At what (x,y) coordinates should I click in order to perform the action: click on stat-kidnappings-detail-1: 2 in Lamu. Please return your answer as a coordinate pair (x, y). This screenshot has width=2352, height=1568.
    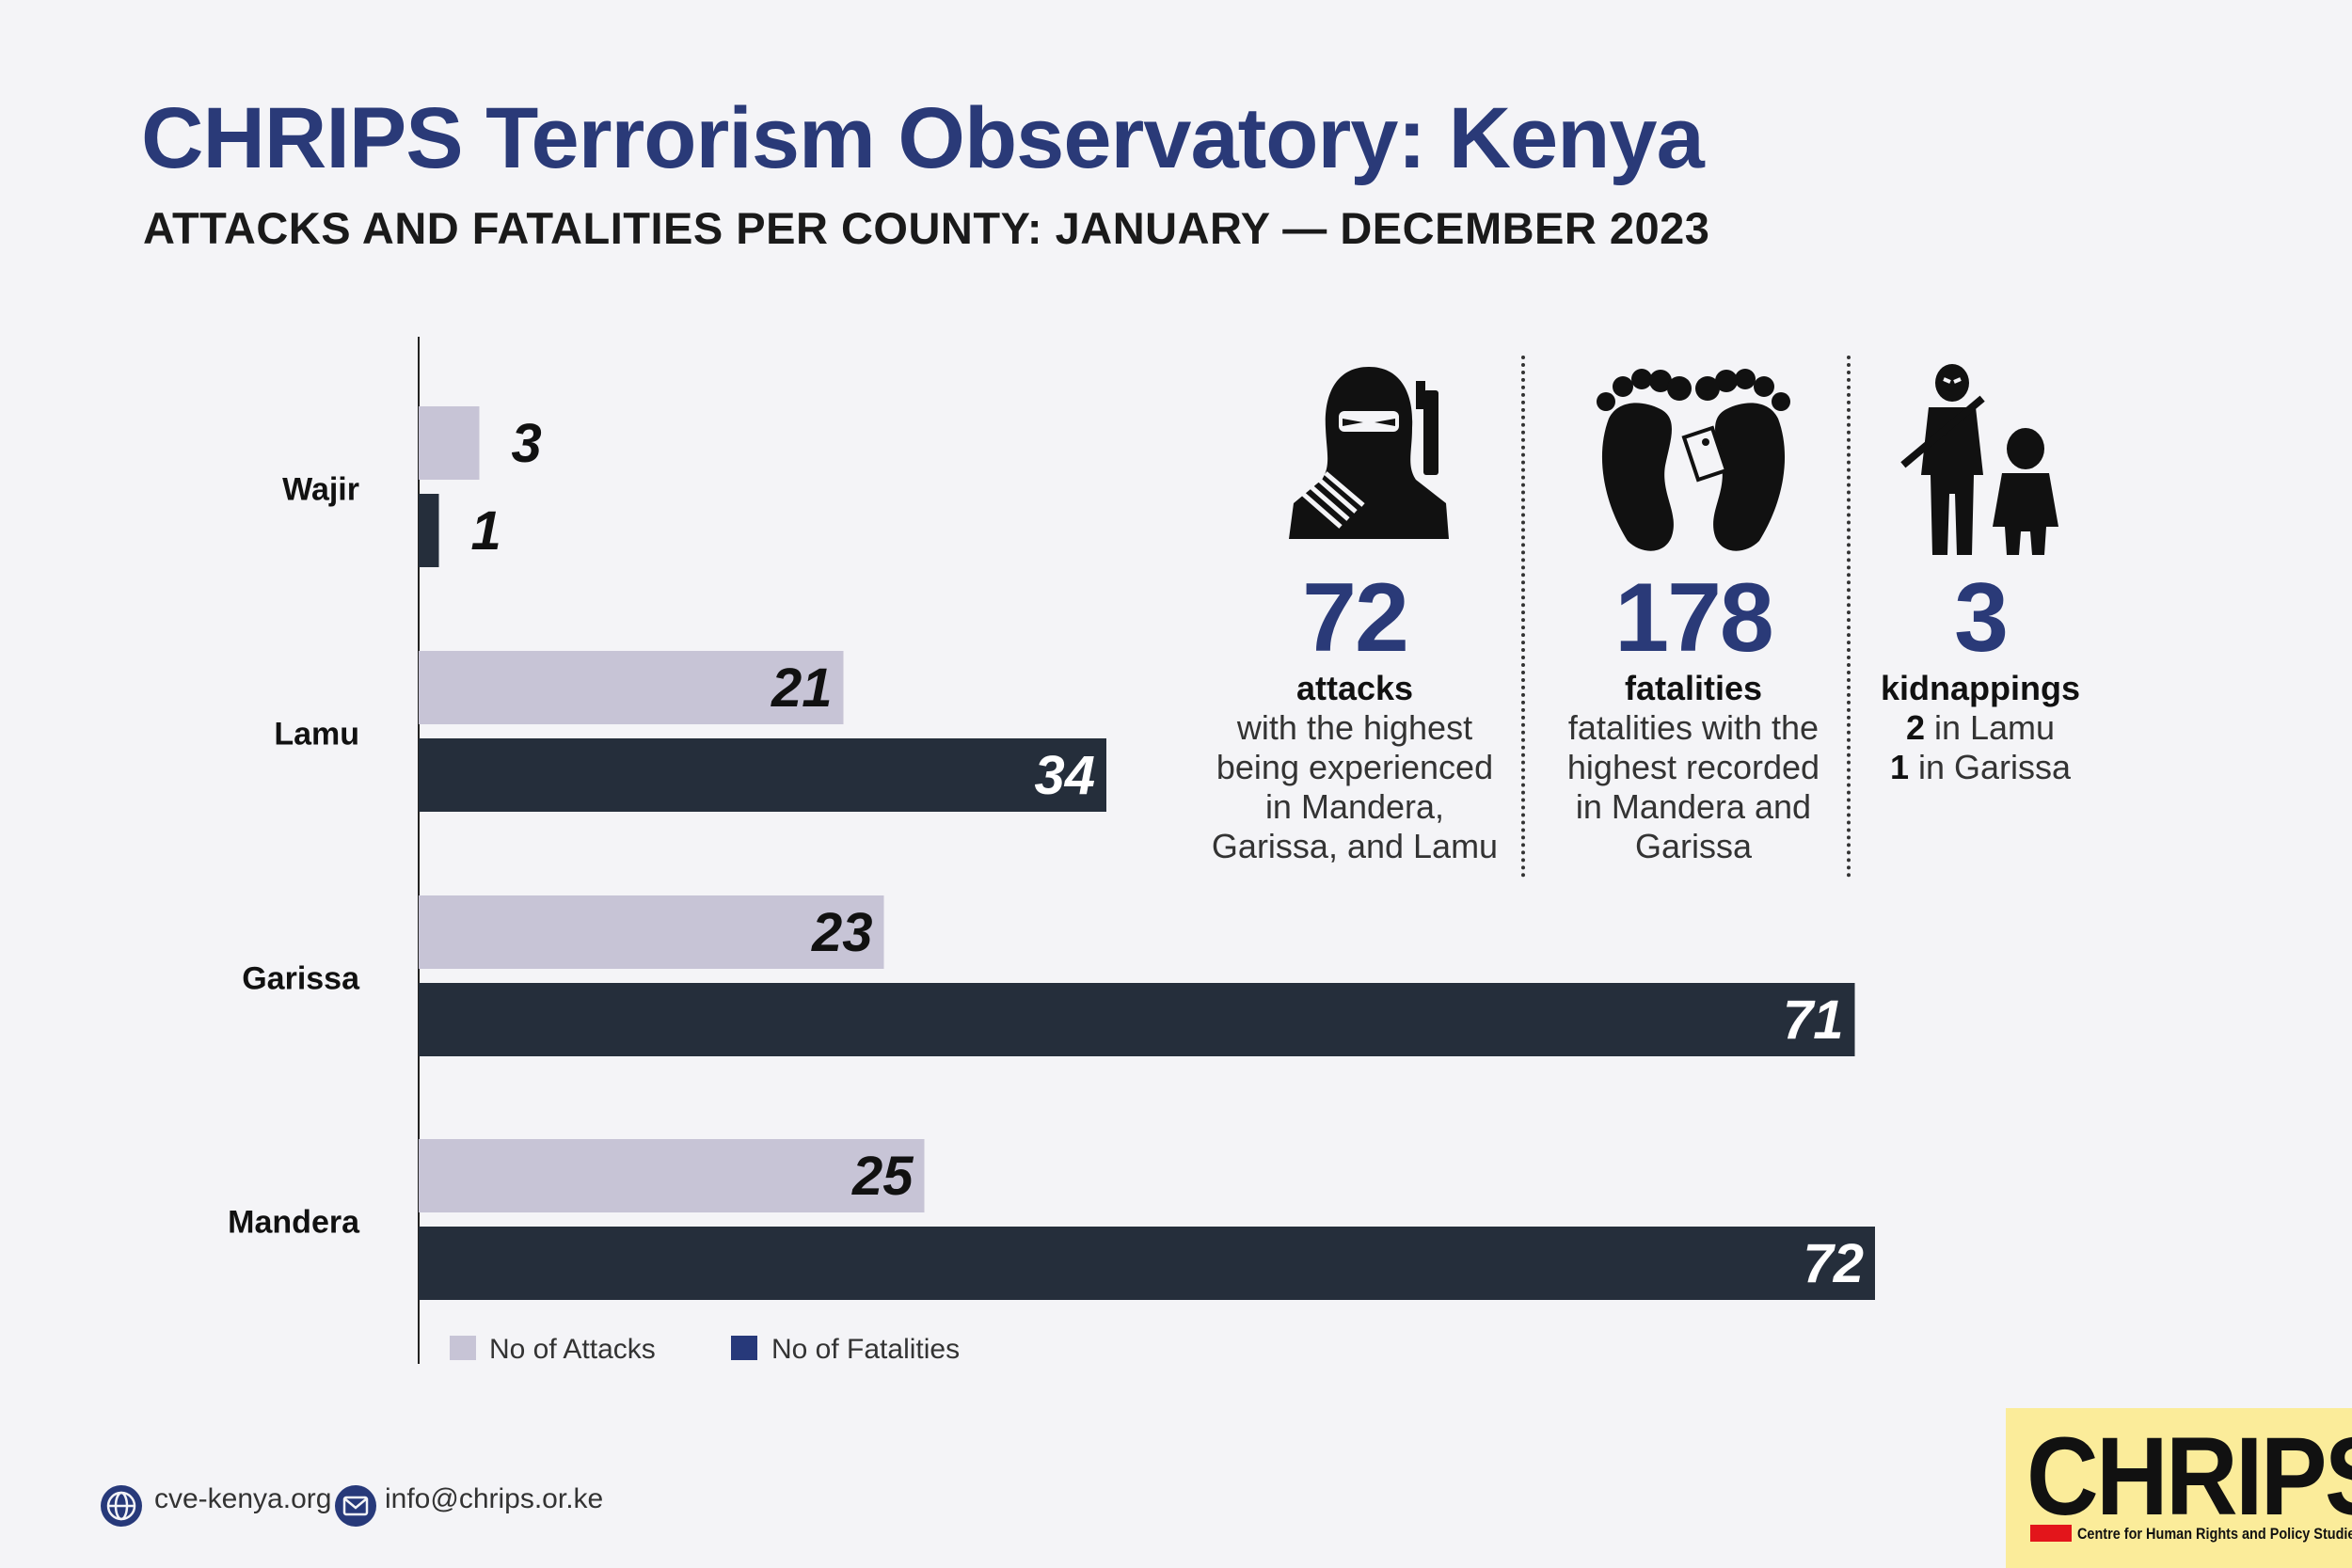
    Looking at the image, I should click on (1980, 728).